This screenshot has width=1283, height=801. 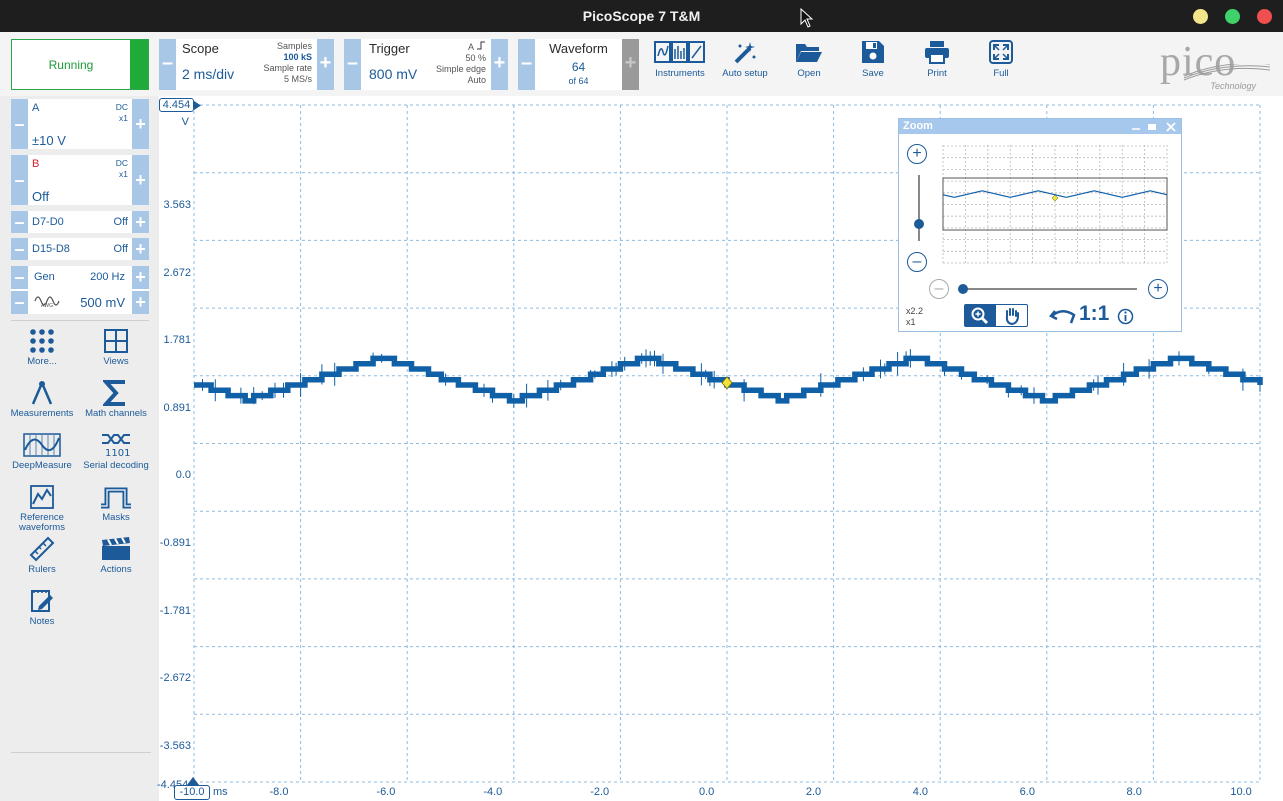 What do you see at coordinates (19, 302) in the screenshot?
I see `gen-amplitude-decrease-button: –` at bounding box center [19, 302].